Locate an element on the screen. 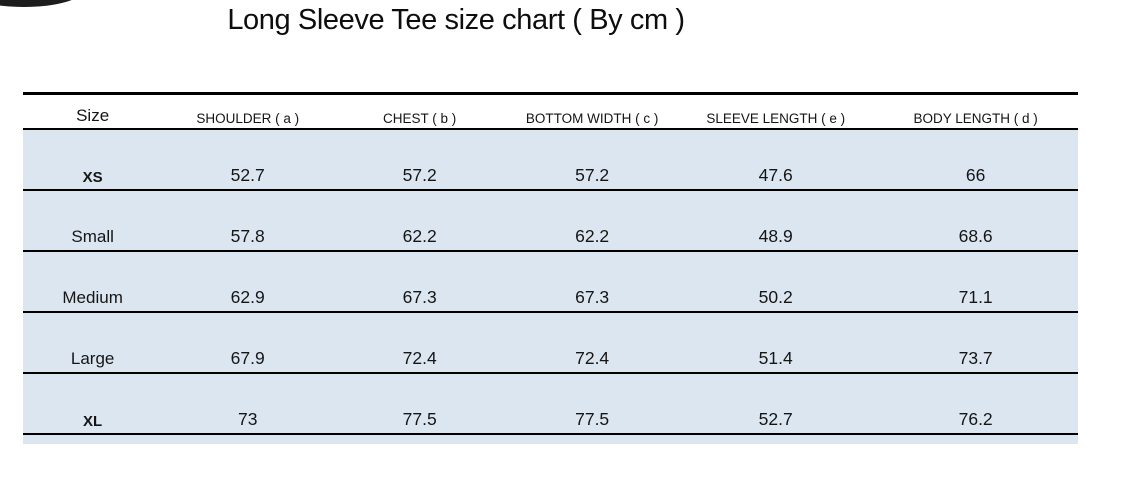 The image size is (1124, 494). size-label: Large is located at coordinates (93, 343).